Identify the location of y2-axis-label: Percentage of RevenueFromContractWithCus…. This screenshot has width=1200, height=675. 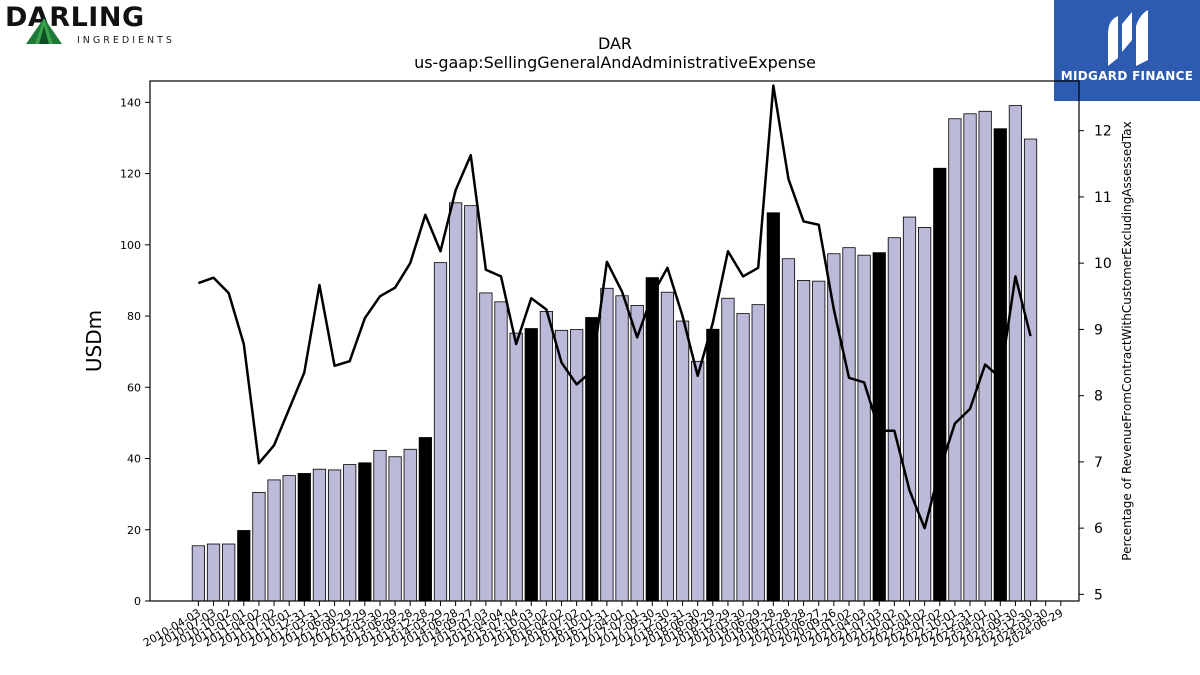
(1127, 340).